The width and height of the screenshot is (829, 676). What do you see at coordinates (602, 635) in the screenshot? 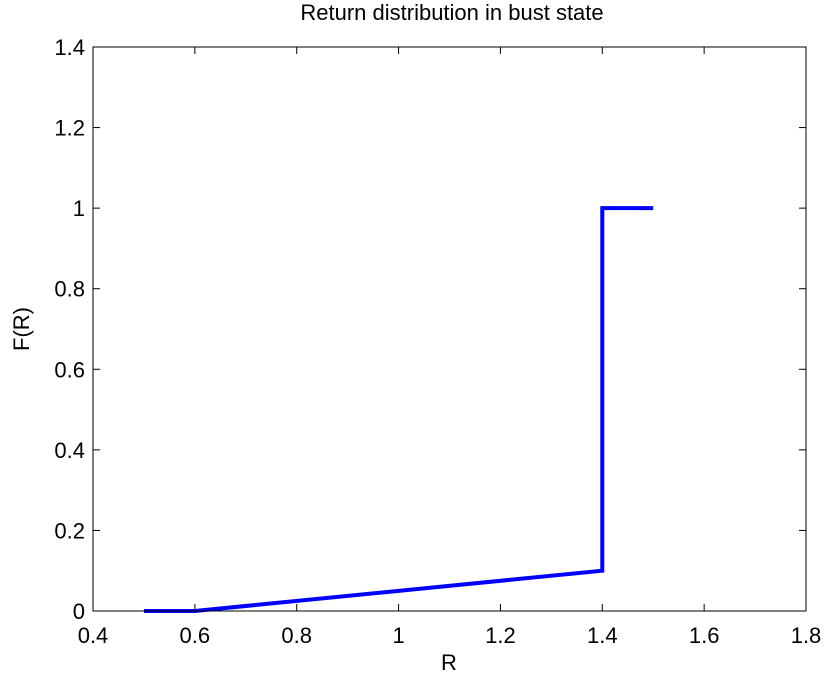
I see `x-tick-label: 1.4` at bounding box center [602, 635].